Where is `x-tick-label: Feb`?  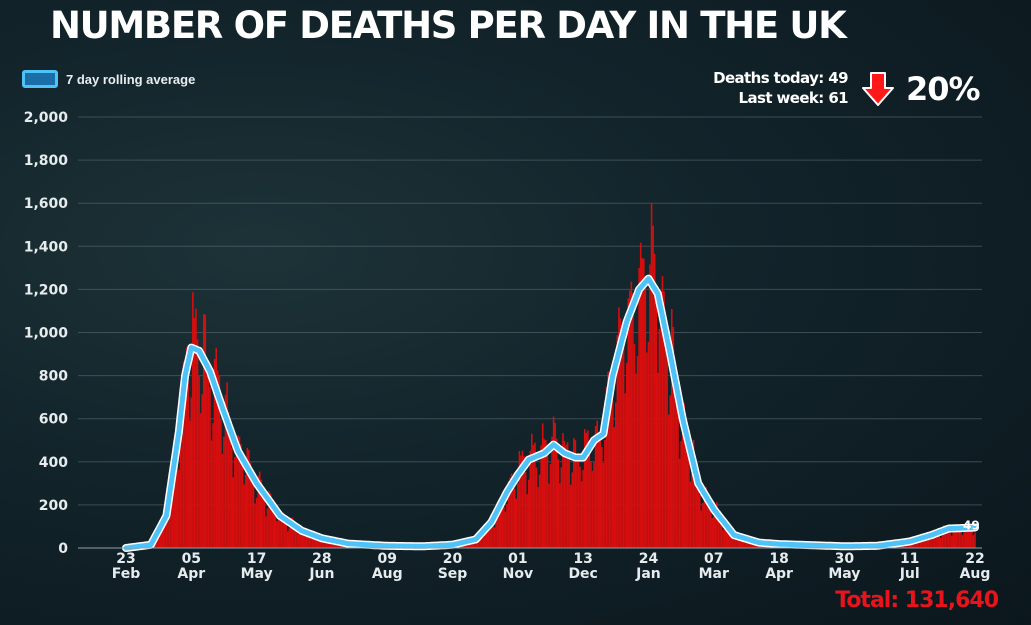 x-tick-label: Feb is located at coordinates (126, 574).